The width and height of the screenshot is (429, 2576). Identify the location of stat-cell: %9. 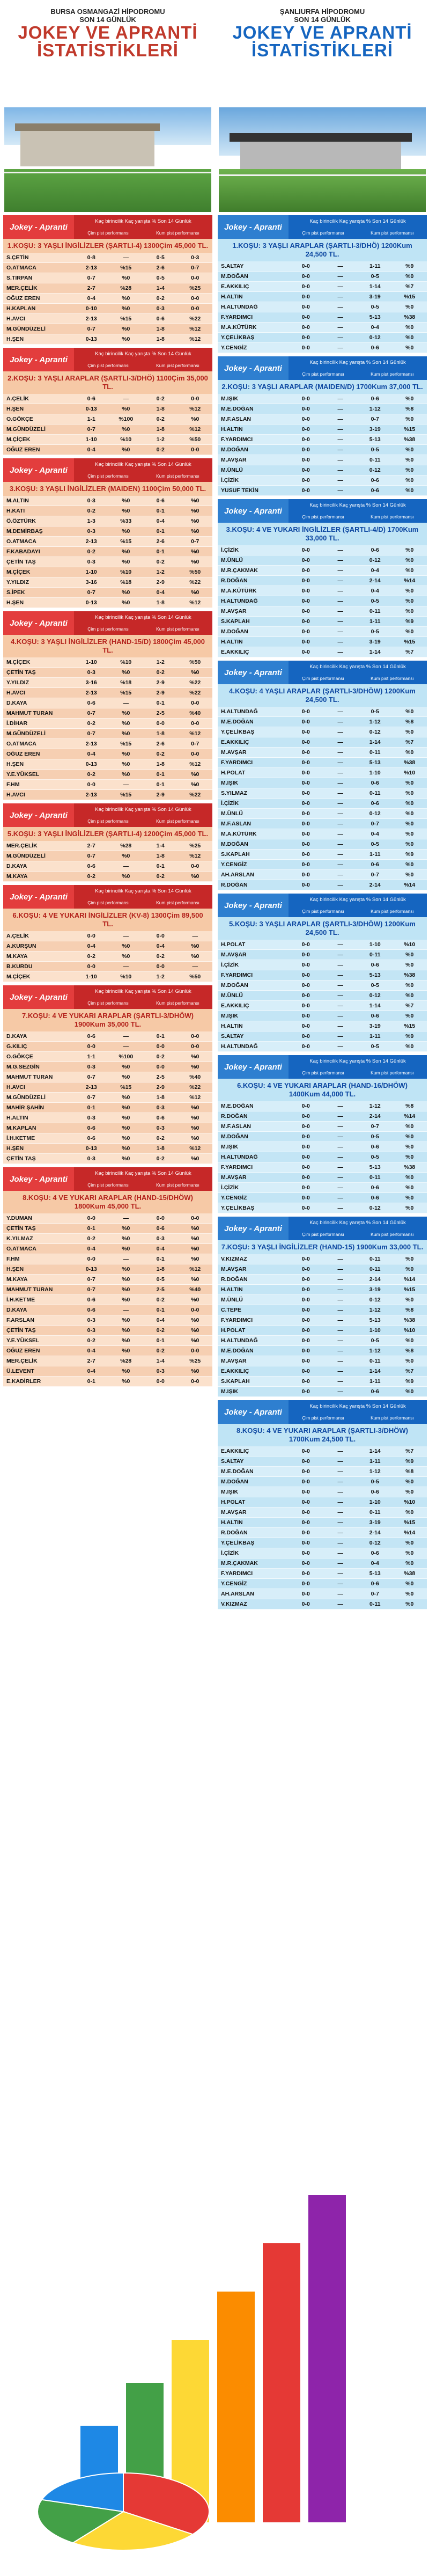
(409, 621).